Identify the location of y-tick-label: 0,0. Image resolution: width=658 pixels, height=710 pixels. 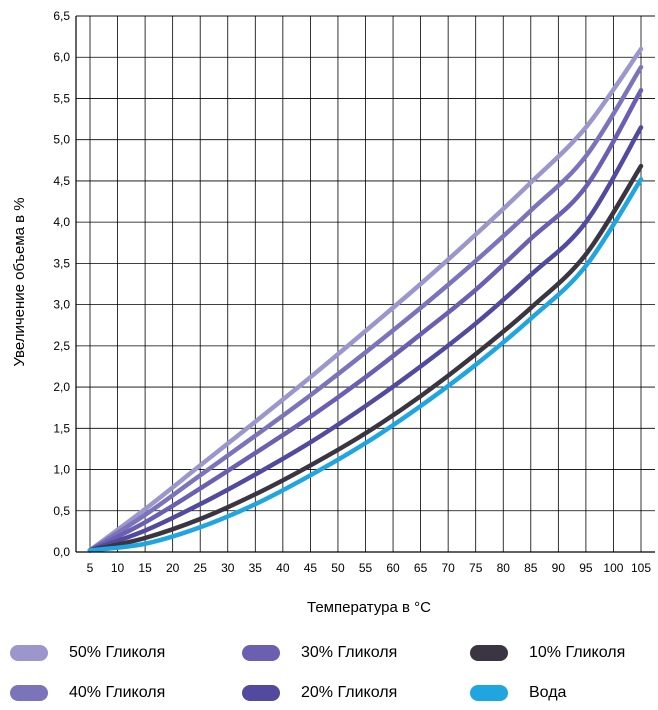
(61, 552).